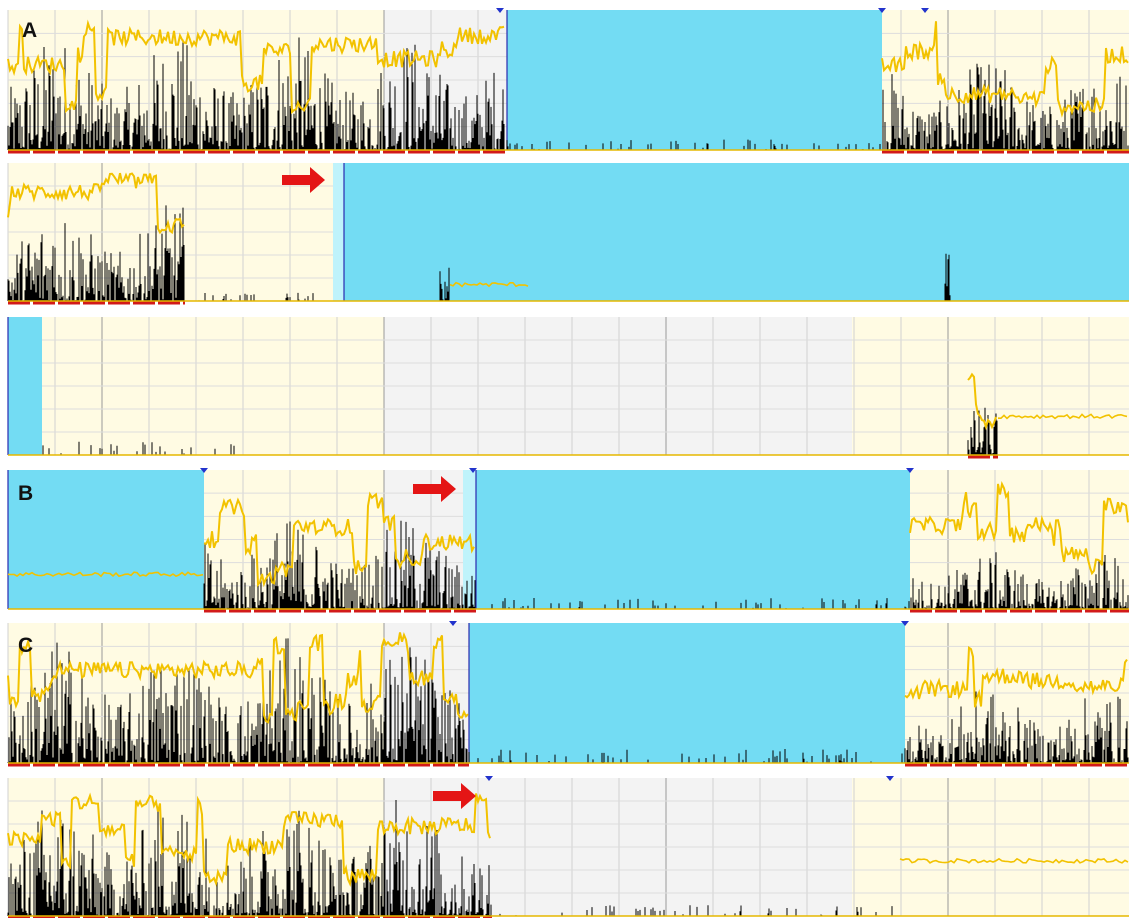  What do you see at coordinates (29, 30) in the screenshot?
I see `panel-label: A` at bounding box center [29, 30].